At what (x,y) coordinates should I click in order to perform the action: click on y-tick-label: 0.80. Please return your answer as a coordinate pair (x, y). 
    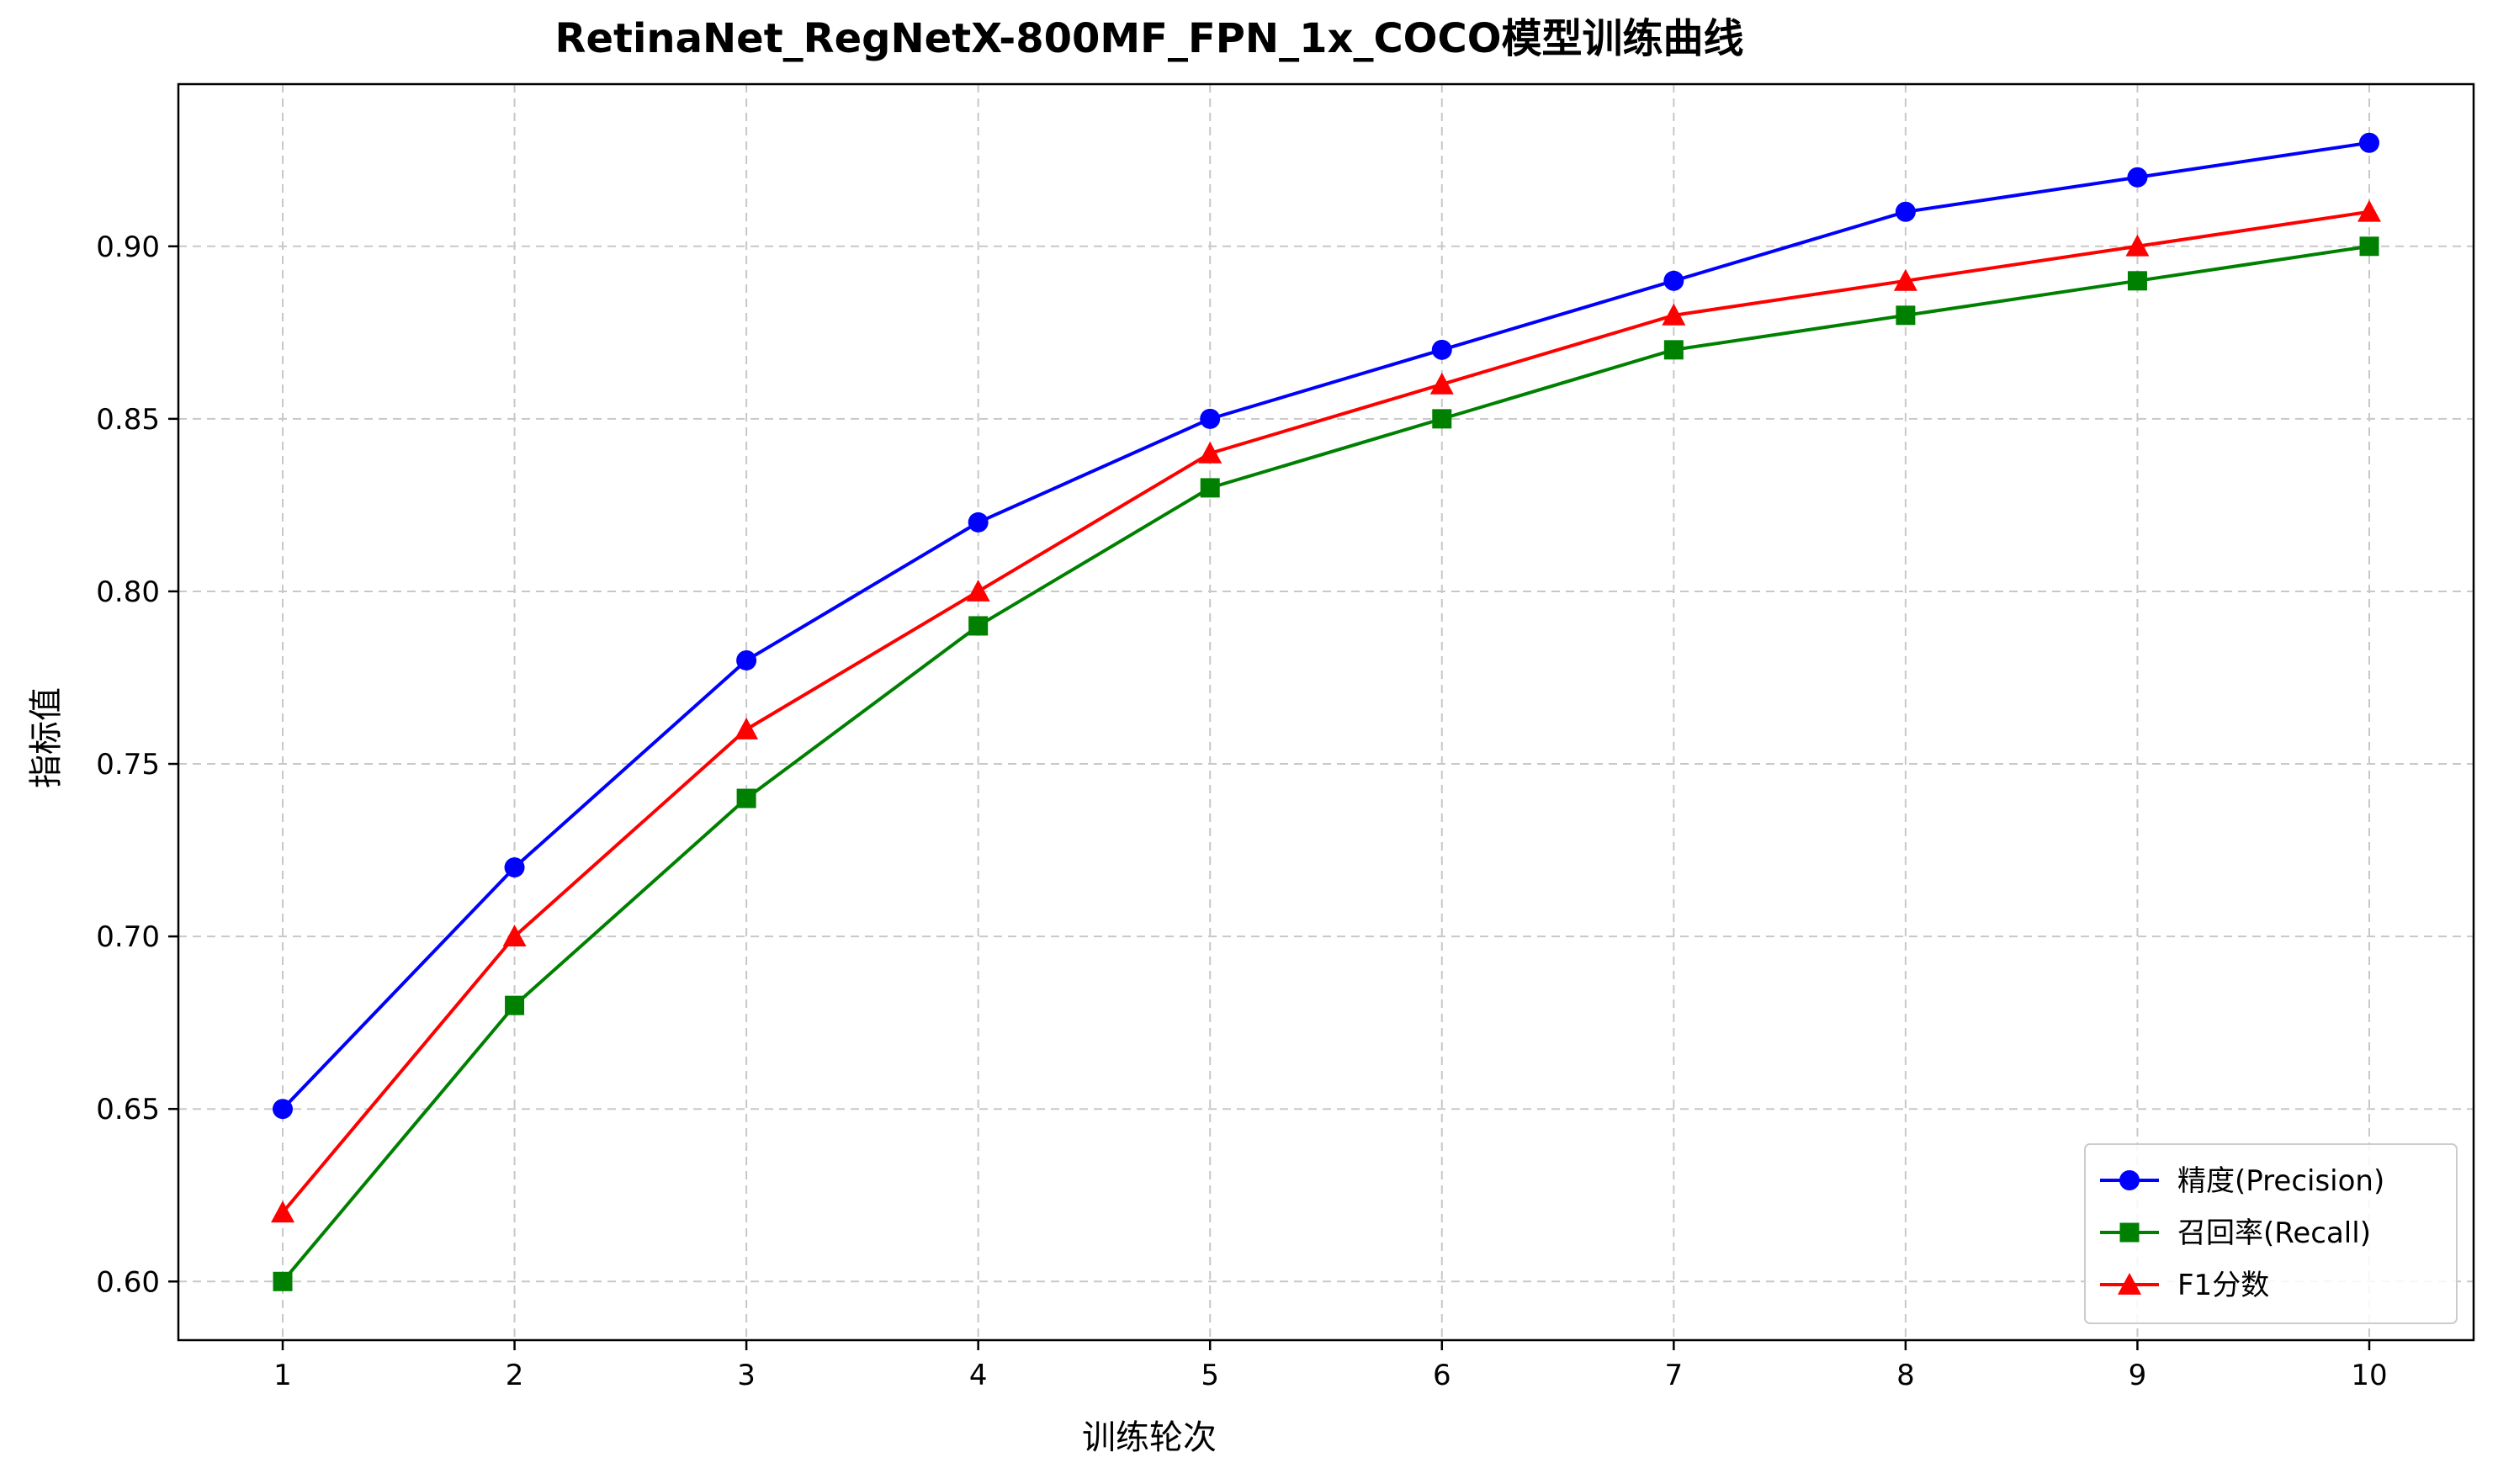
    Looking at the image, I should click on (128, 592).